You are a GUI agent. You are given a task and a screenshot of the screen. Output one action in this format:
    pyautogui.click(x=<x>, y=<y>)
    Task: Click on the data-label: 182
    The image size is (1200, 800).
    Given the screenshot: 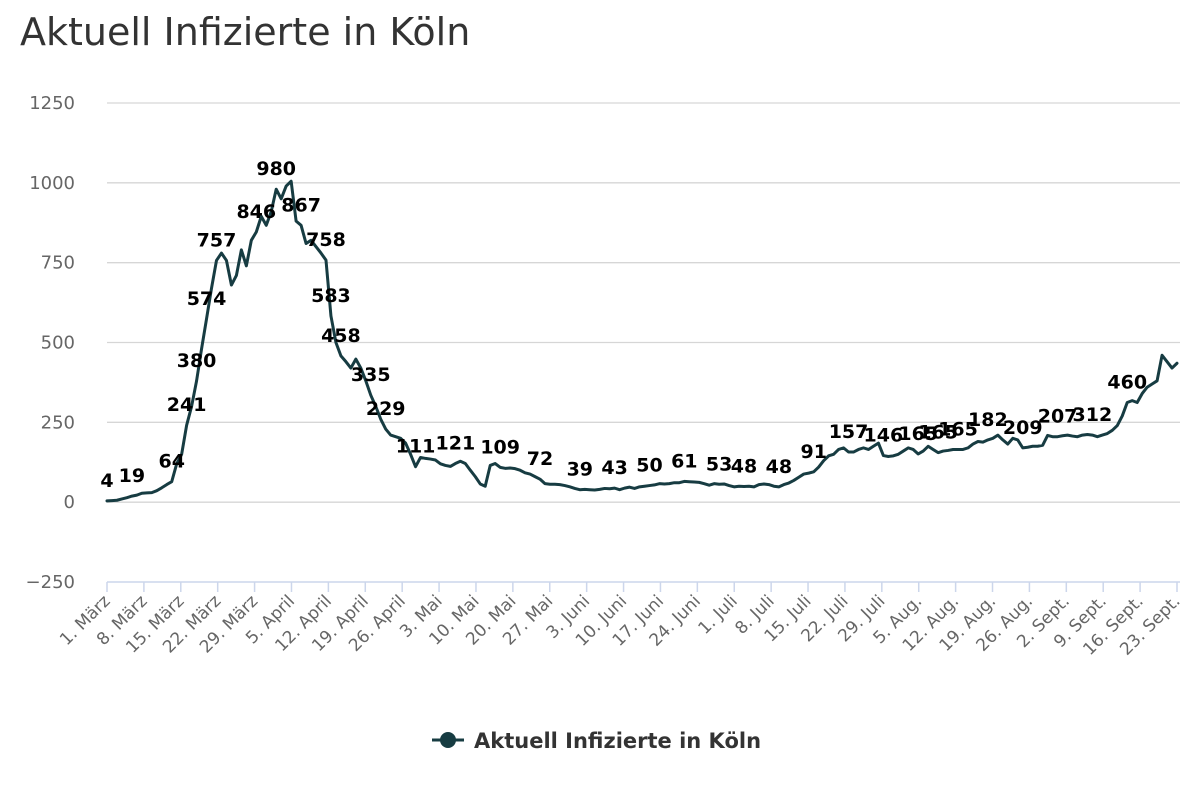 What is the action you would take?
    pyautogui.click(x=988, y=420)
    